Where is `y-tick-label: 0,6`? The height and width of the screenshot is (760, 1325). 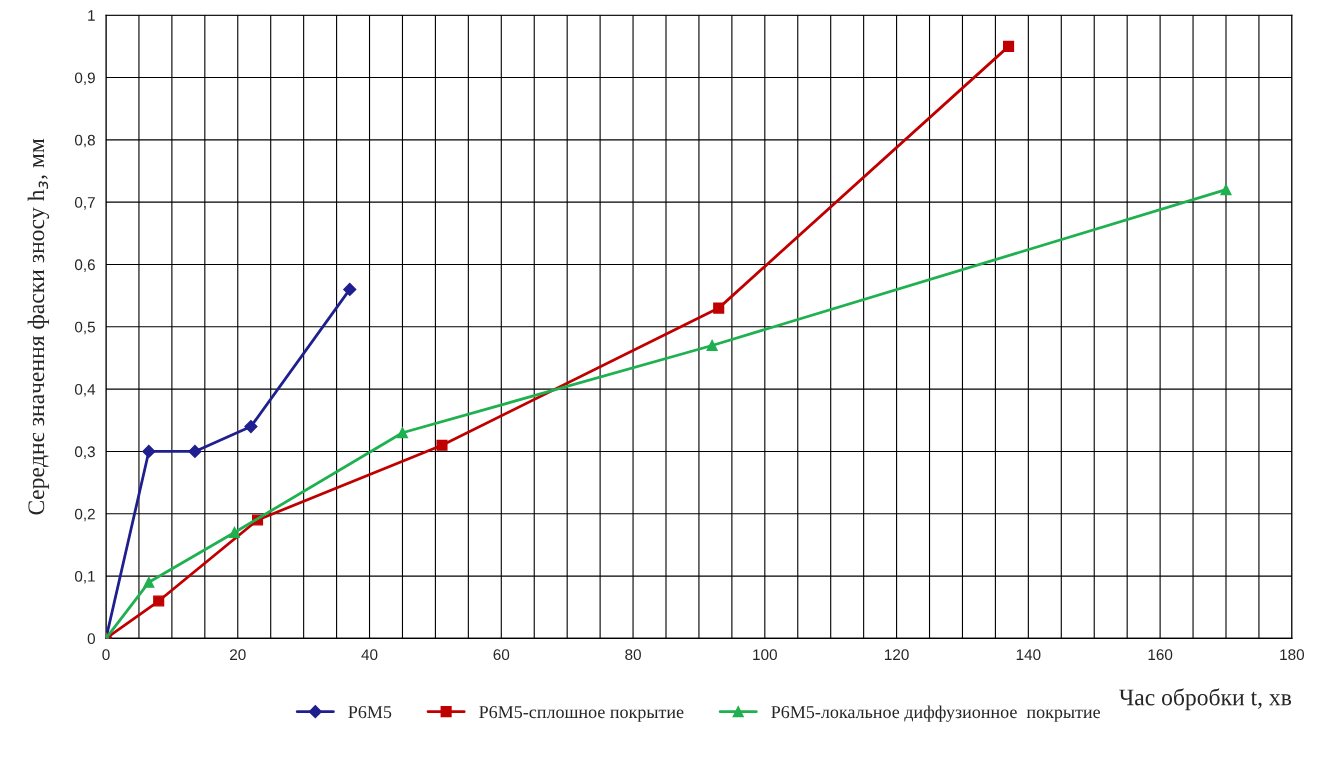 y-tick-label: 0,6 is located at coordinates (84, 265).